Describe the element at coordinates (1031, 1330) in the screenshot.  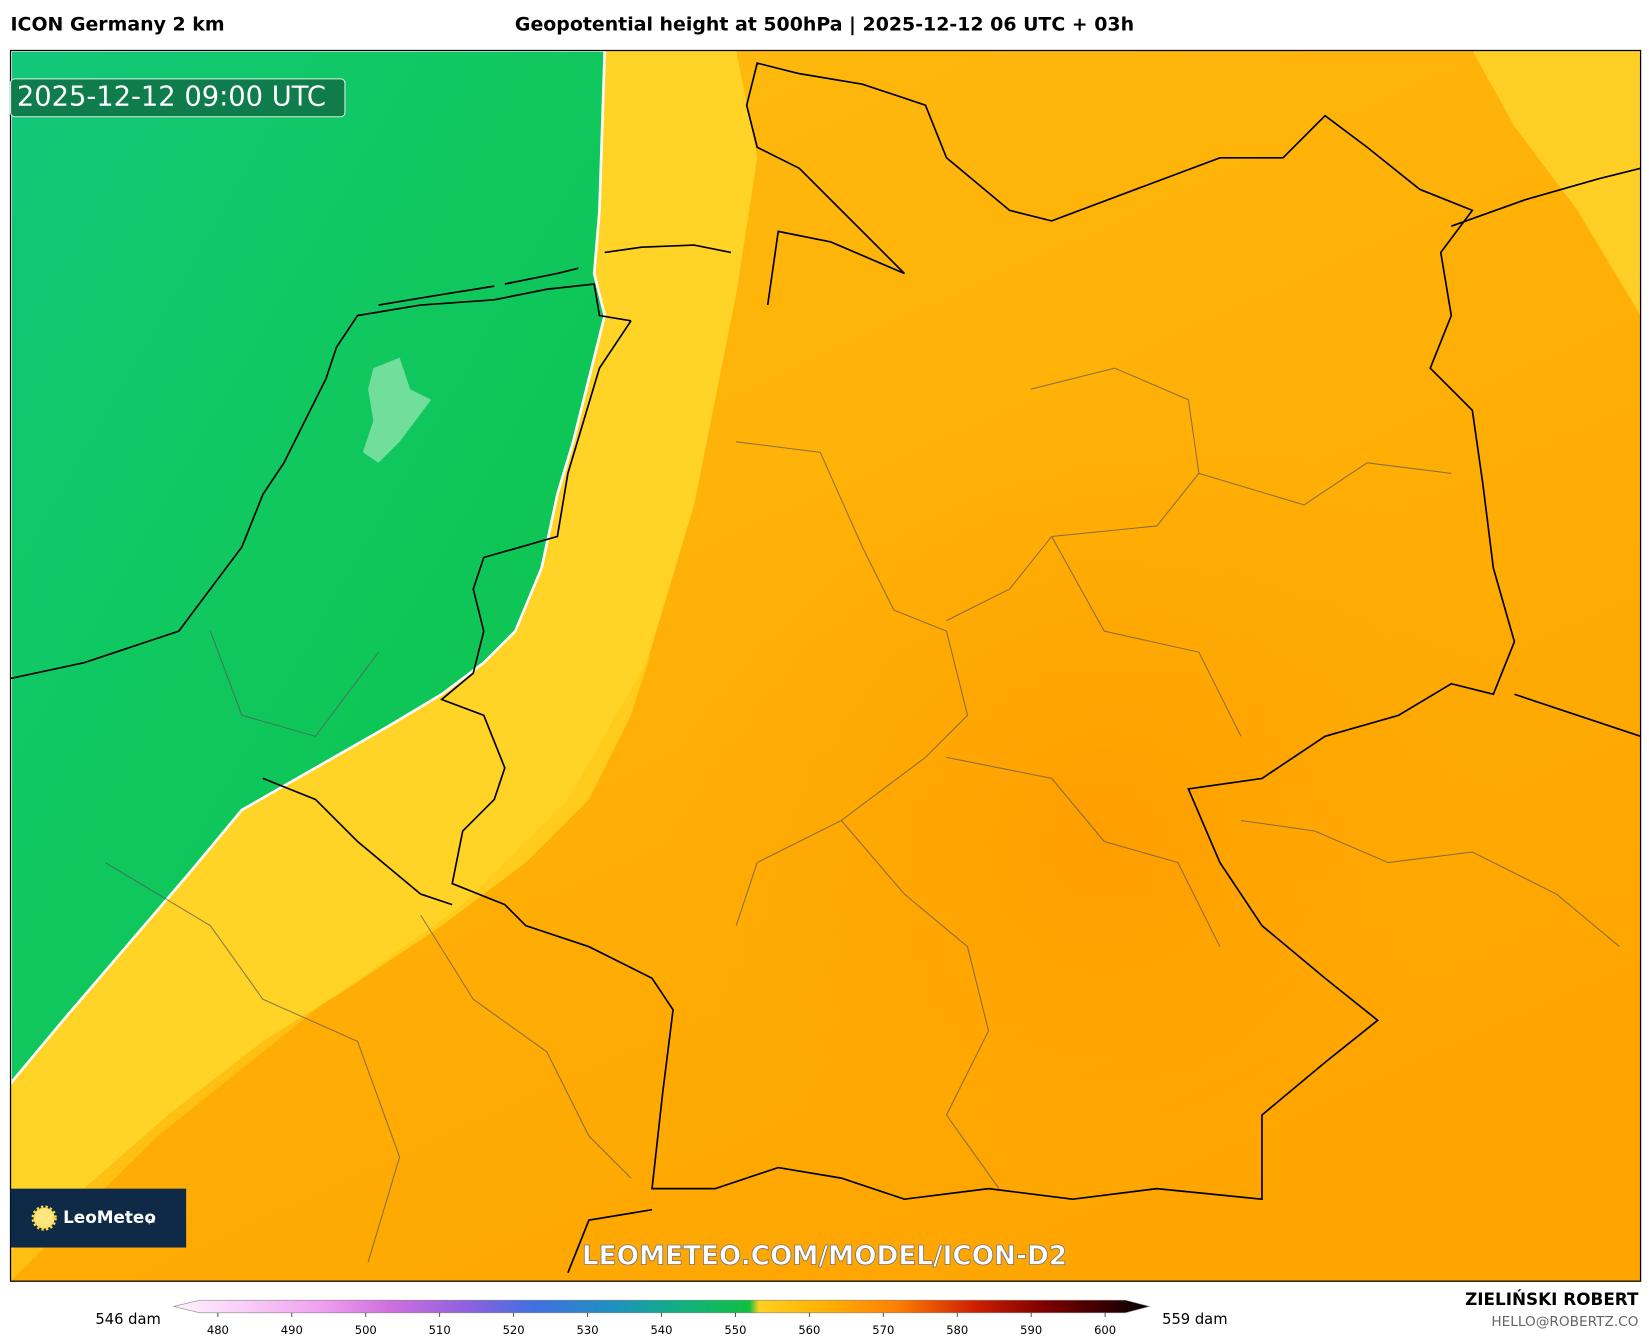
I see `colorbar-tick-label: 590` at that location.